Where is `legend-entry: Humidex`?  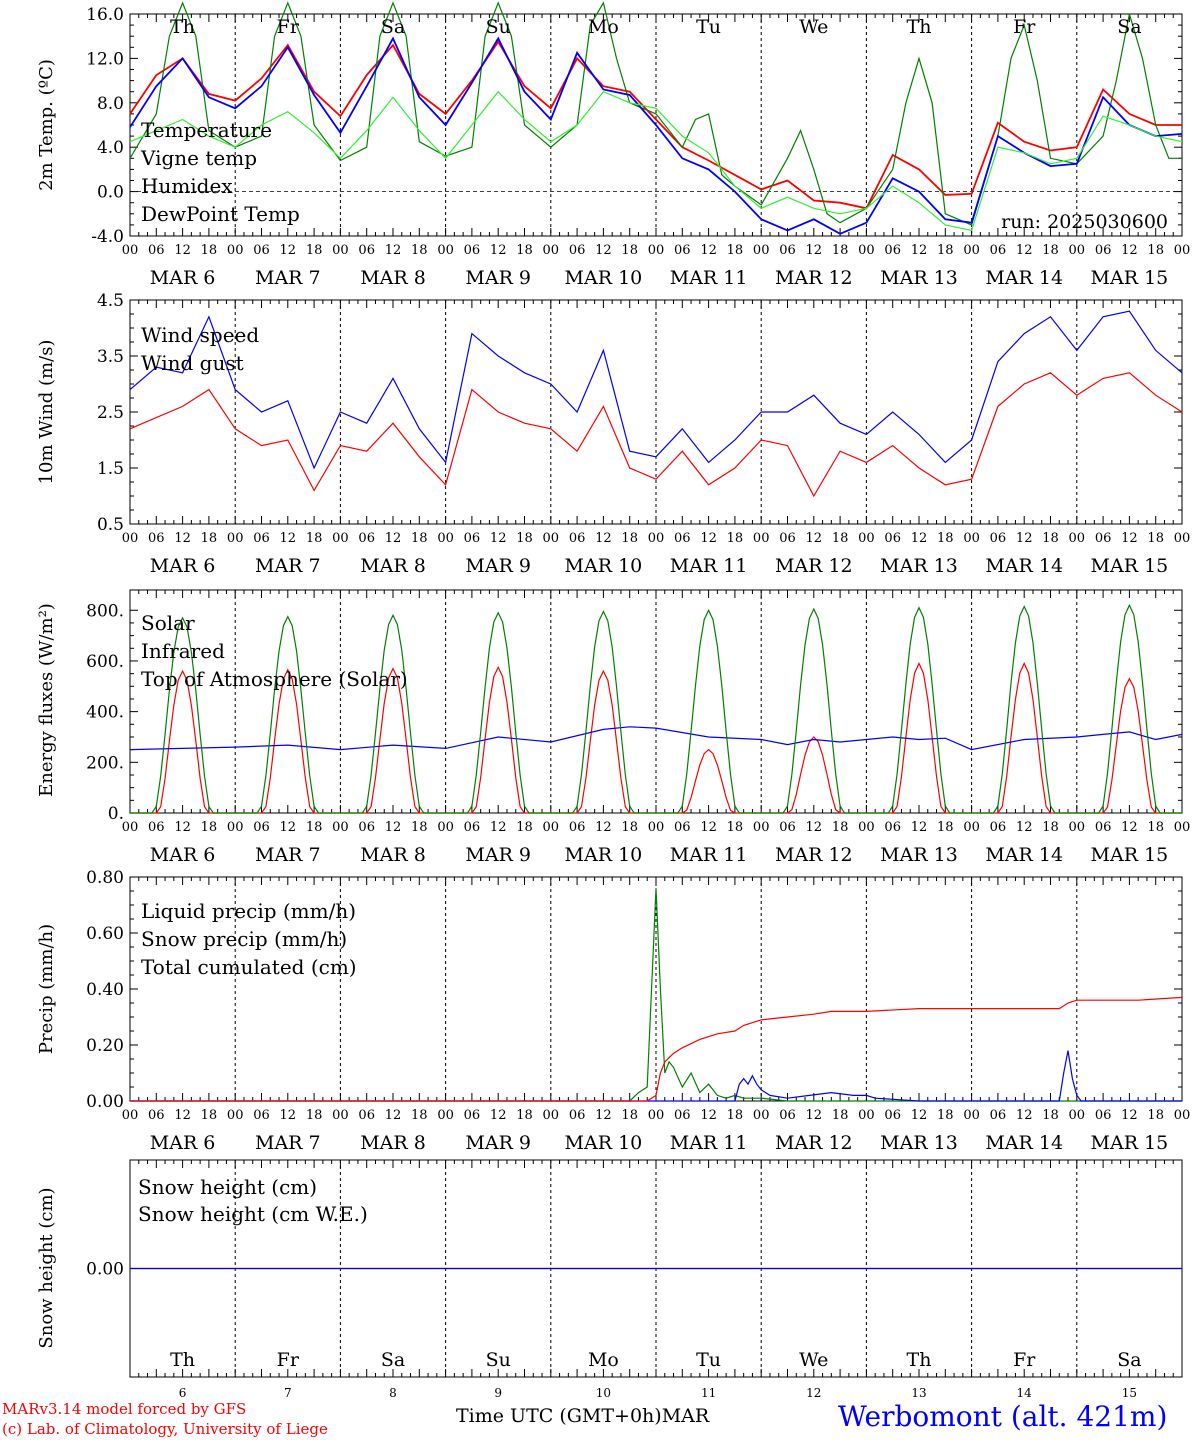
legend-entry: Humidex is located at coordinates (187, 186).